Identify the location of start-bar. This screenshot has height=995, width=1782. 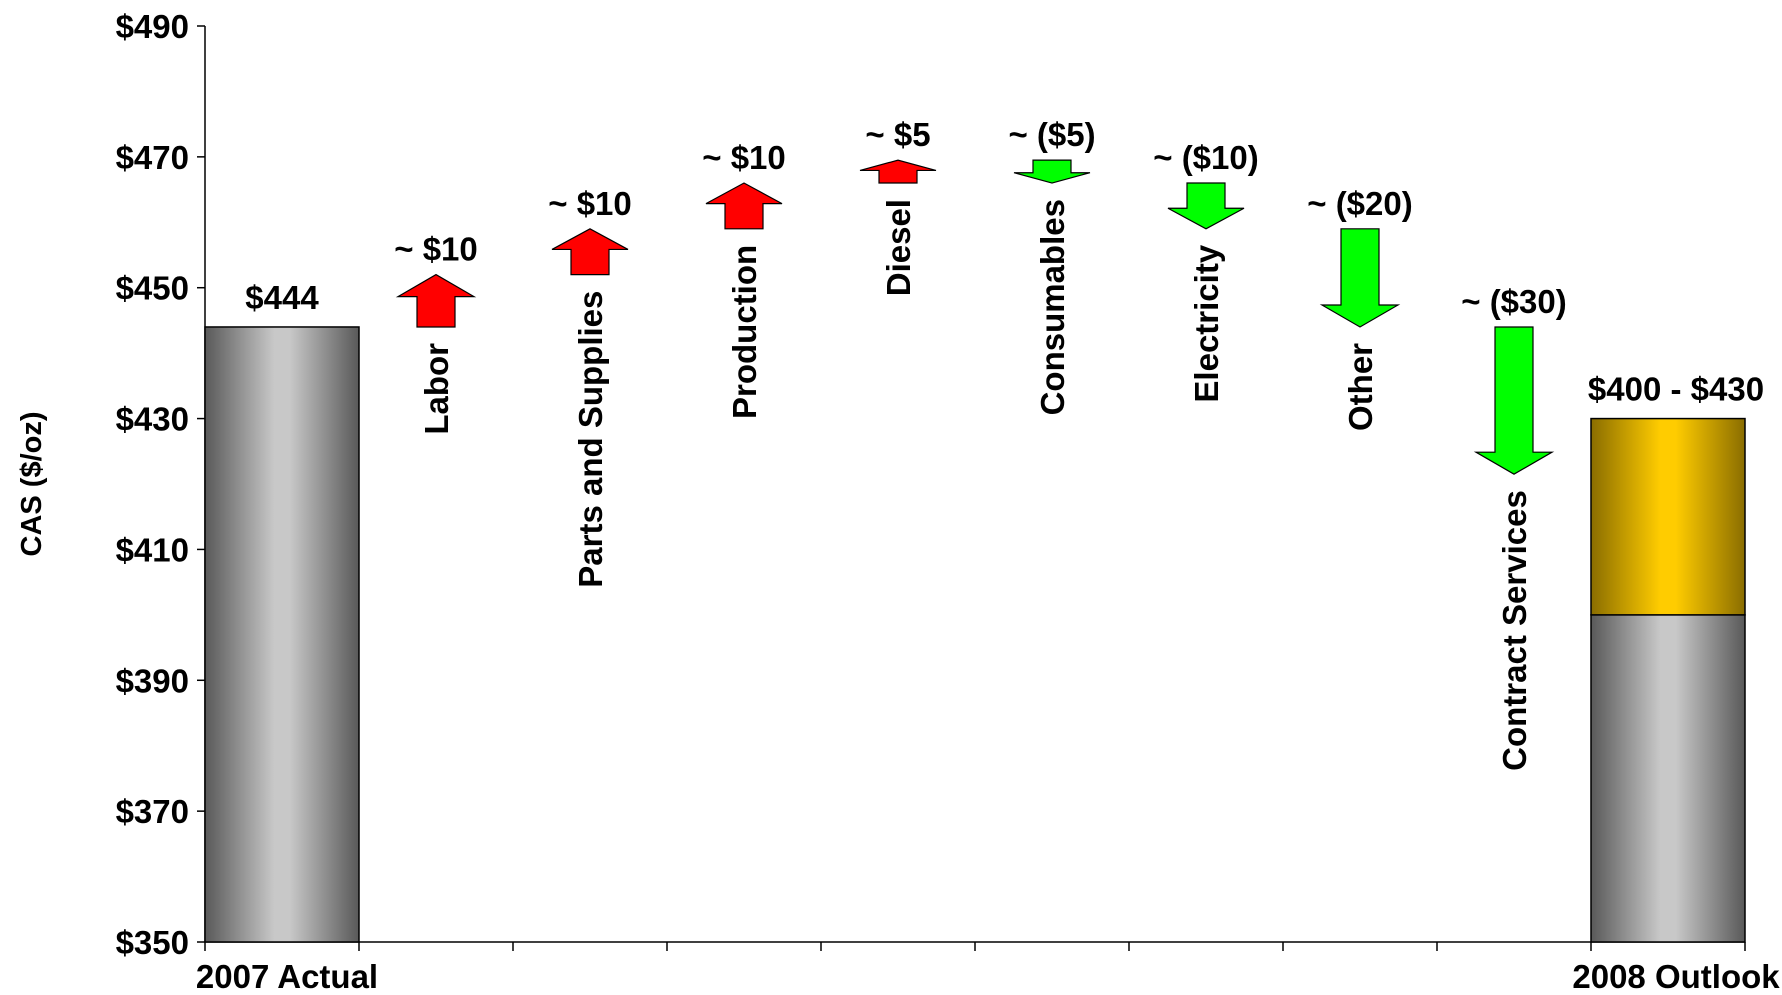
(282, 634).